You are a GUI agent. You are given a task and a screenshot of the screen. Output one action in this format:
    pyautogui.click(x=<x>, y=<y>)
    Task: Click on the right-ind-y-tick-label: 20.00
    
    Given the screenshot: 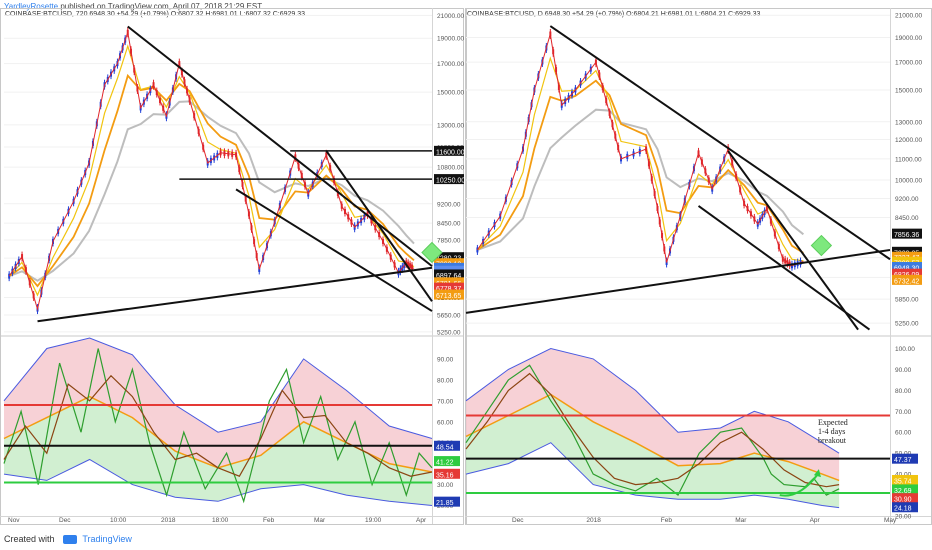 What is the action you would take?
    pyautogui.click(x=903, y=517)
    